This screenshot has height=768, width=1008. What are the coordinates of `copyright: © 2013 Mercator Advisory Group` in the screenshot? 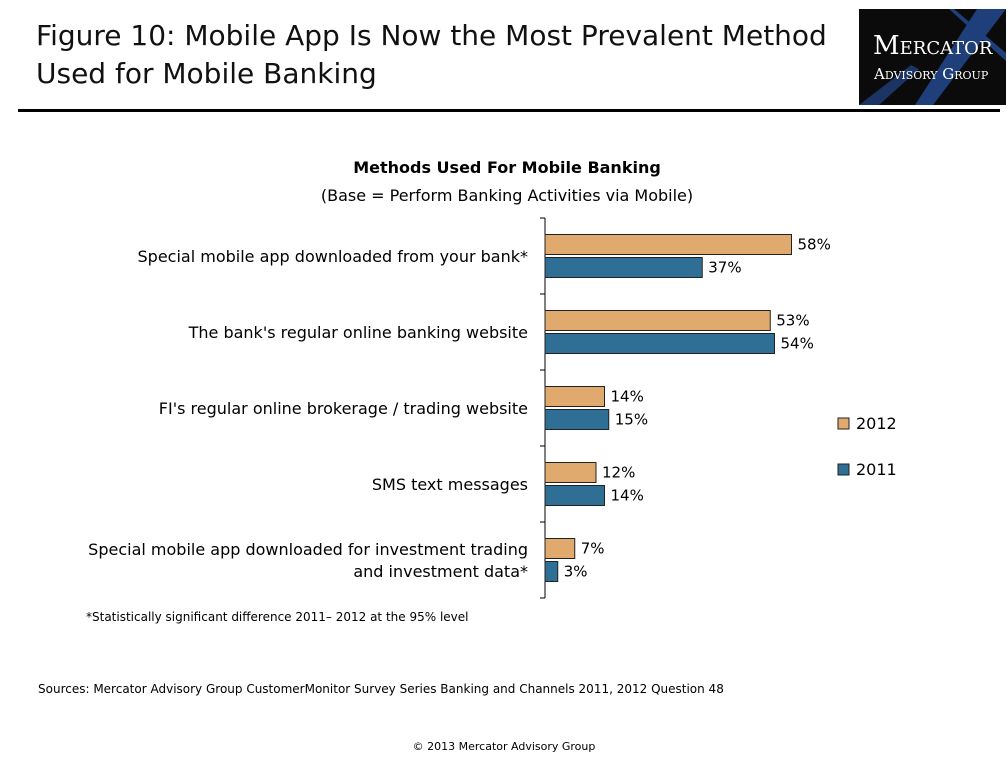 It's located at (504, 746).